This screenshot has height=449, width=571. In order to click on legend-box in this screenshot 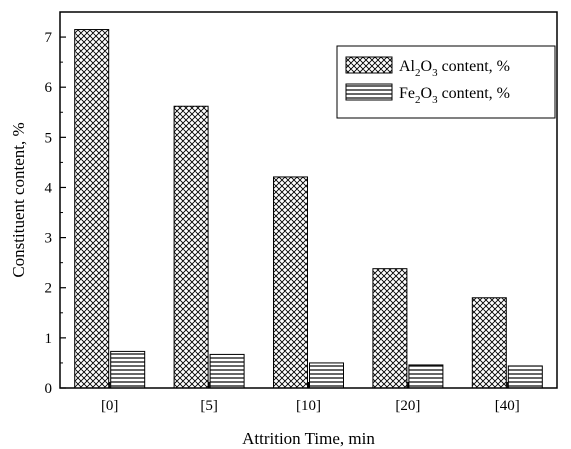, I will do `click(446, 82)`.